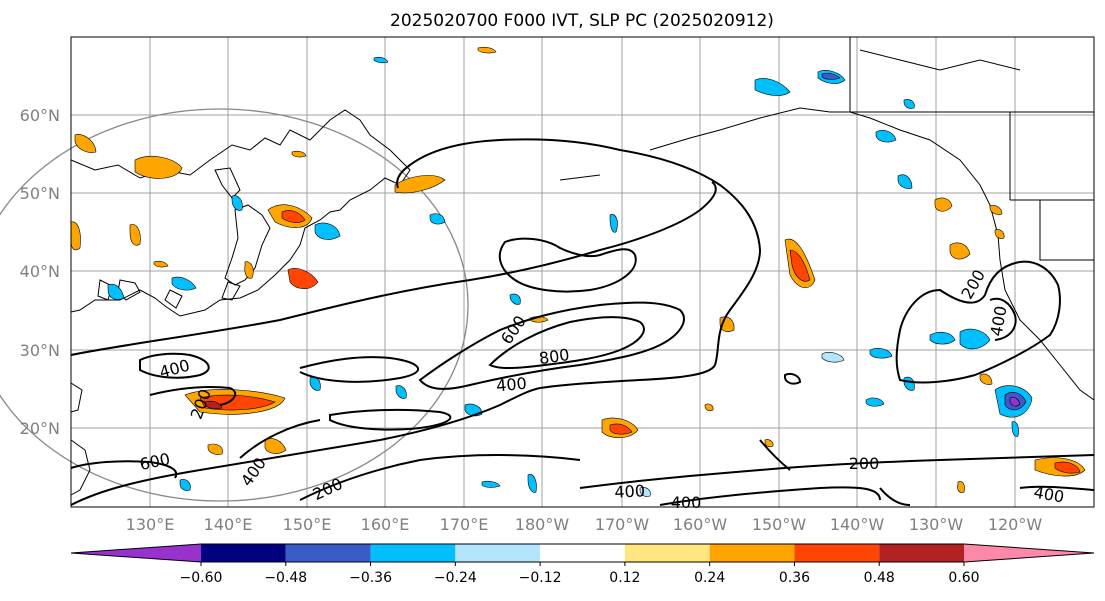 The width and height of the screenshot is (1105, 601). What do you see at coordinates (542, 524) in the screenshot?
I see `lon-label: 180°W` at bounding box center [542, 524].